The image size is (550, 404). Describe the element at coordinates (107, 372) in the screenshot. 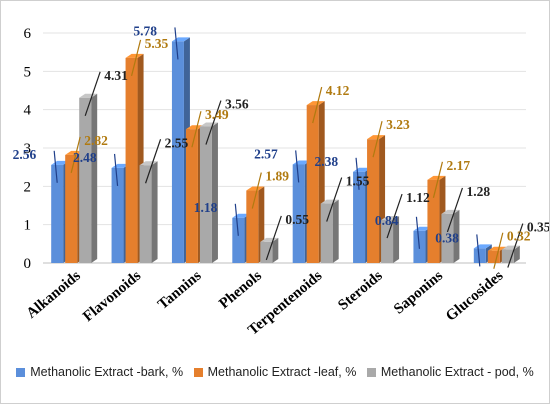

I see `legend-label-bark: Methanolic Extract -bark, %` at that location.